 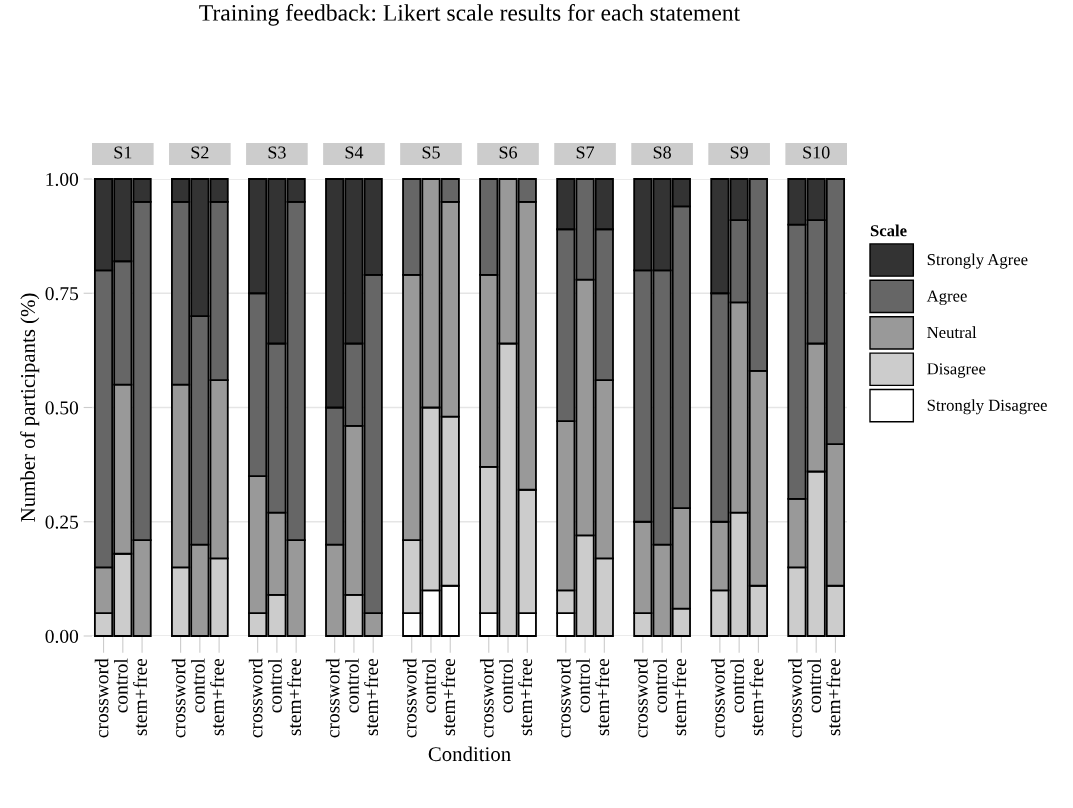 I want to click on legend-title: Scale, so click(x=888, y=230).